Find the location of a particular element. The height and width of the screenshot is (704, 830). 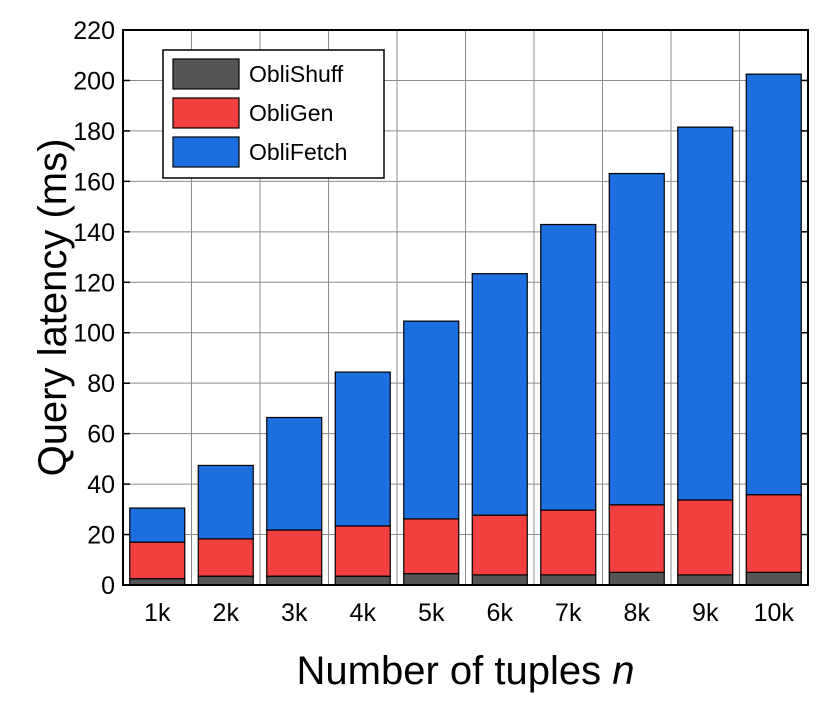

bar-oblishuff-4k is located at coordinates (362, 580).